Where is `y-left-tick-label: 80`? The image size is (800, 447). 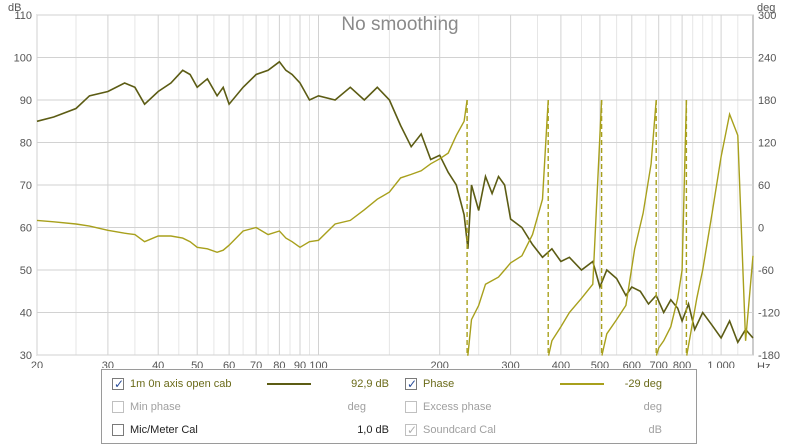 y-left-tick-label: 80 is located at coordinates (26, 144).